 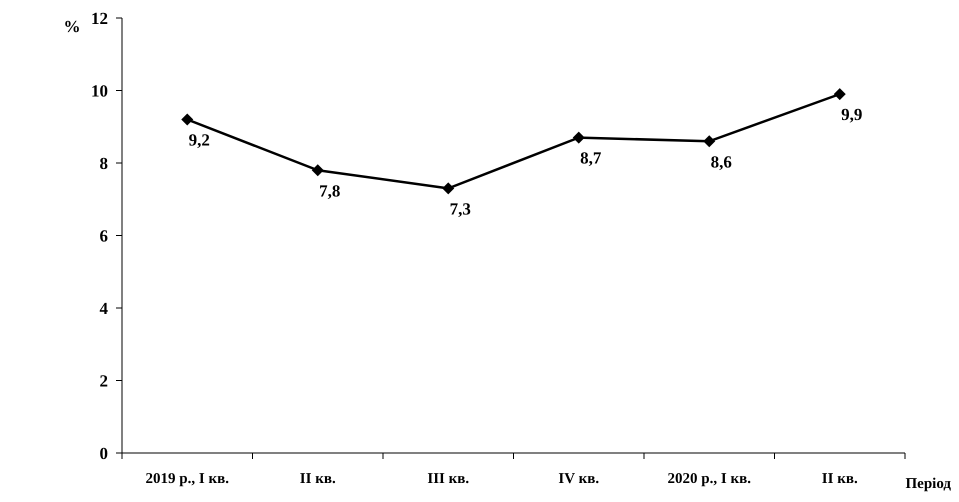 I want to click on data-label: 9,9, so click(x=851, y=114).